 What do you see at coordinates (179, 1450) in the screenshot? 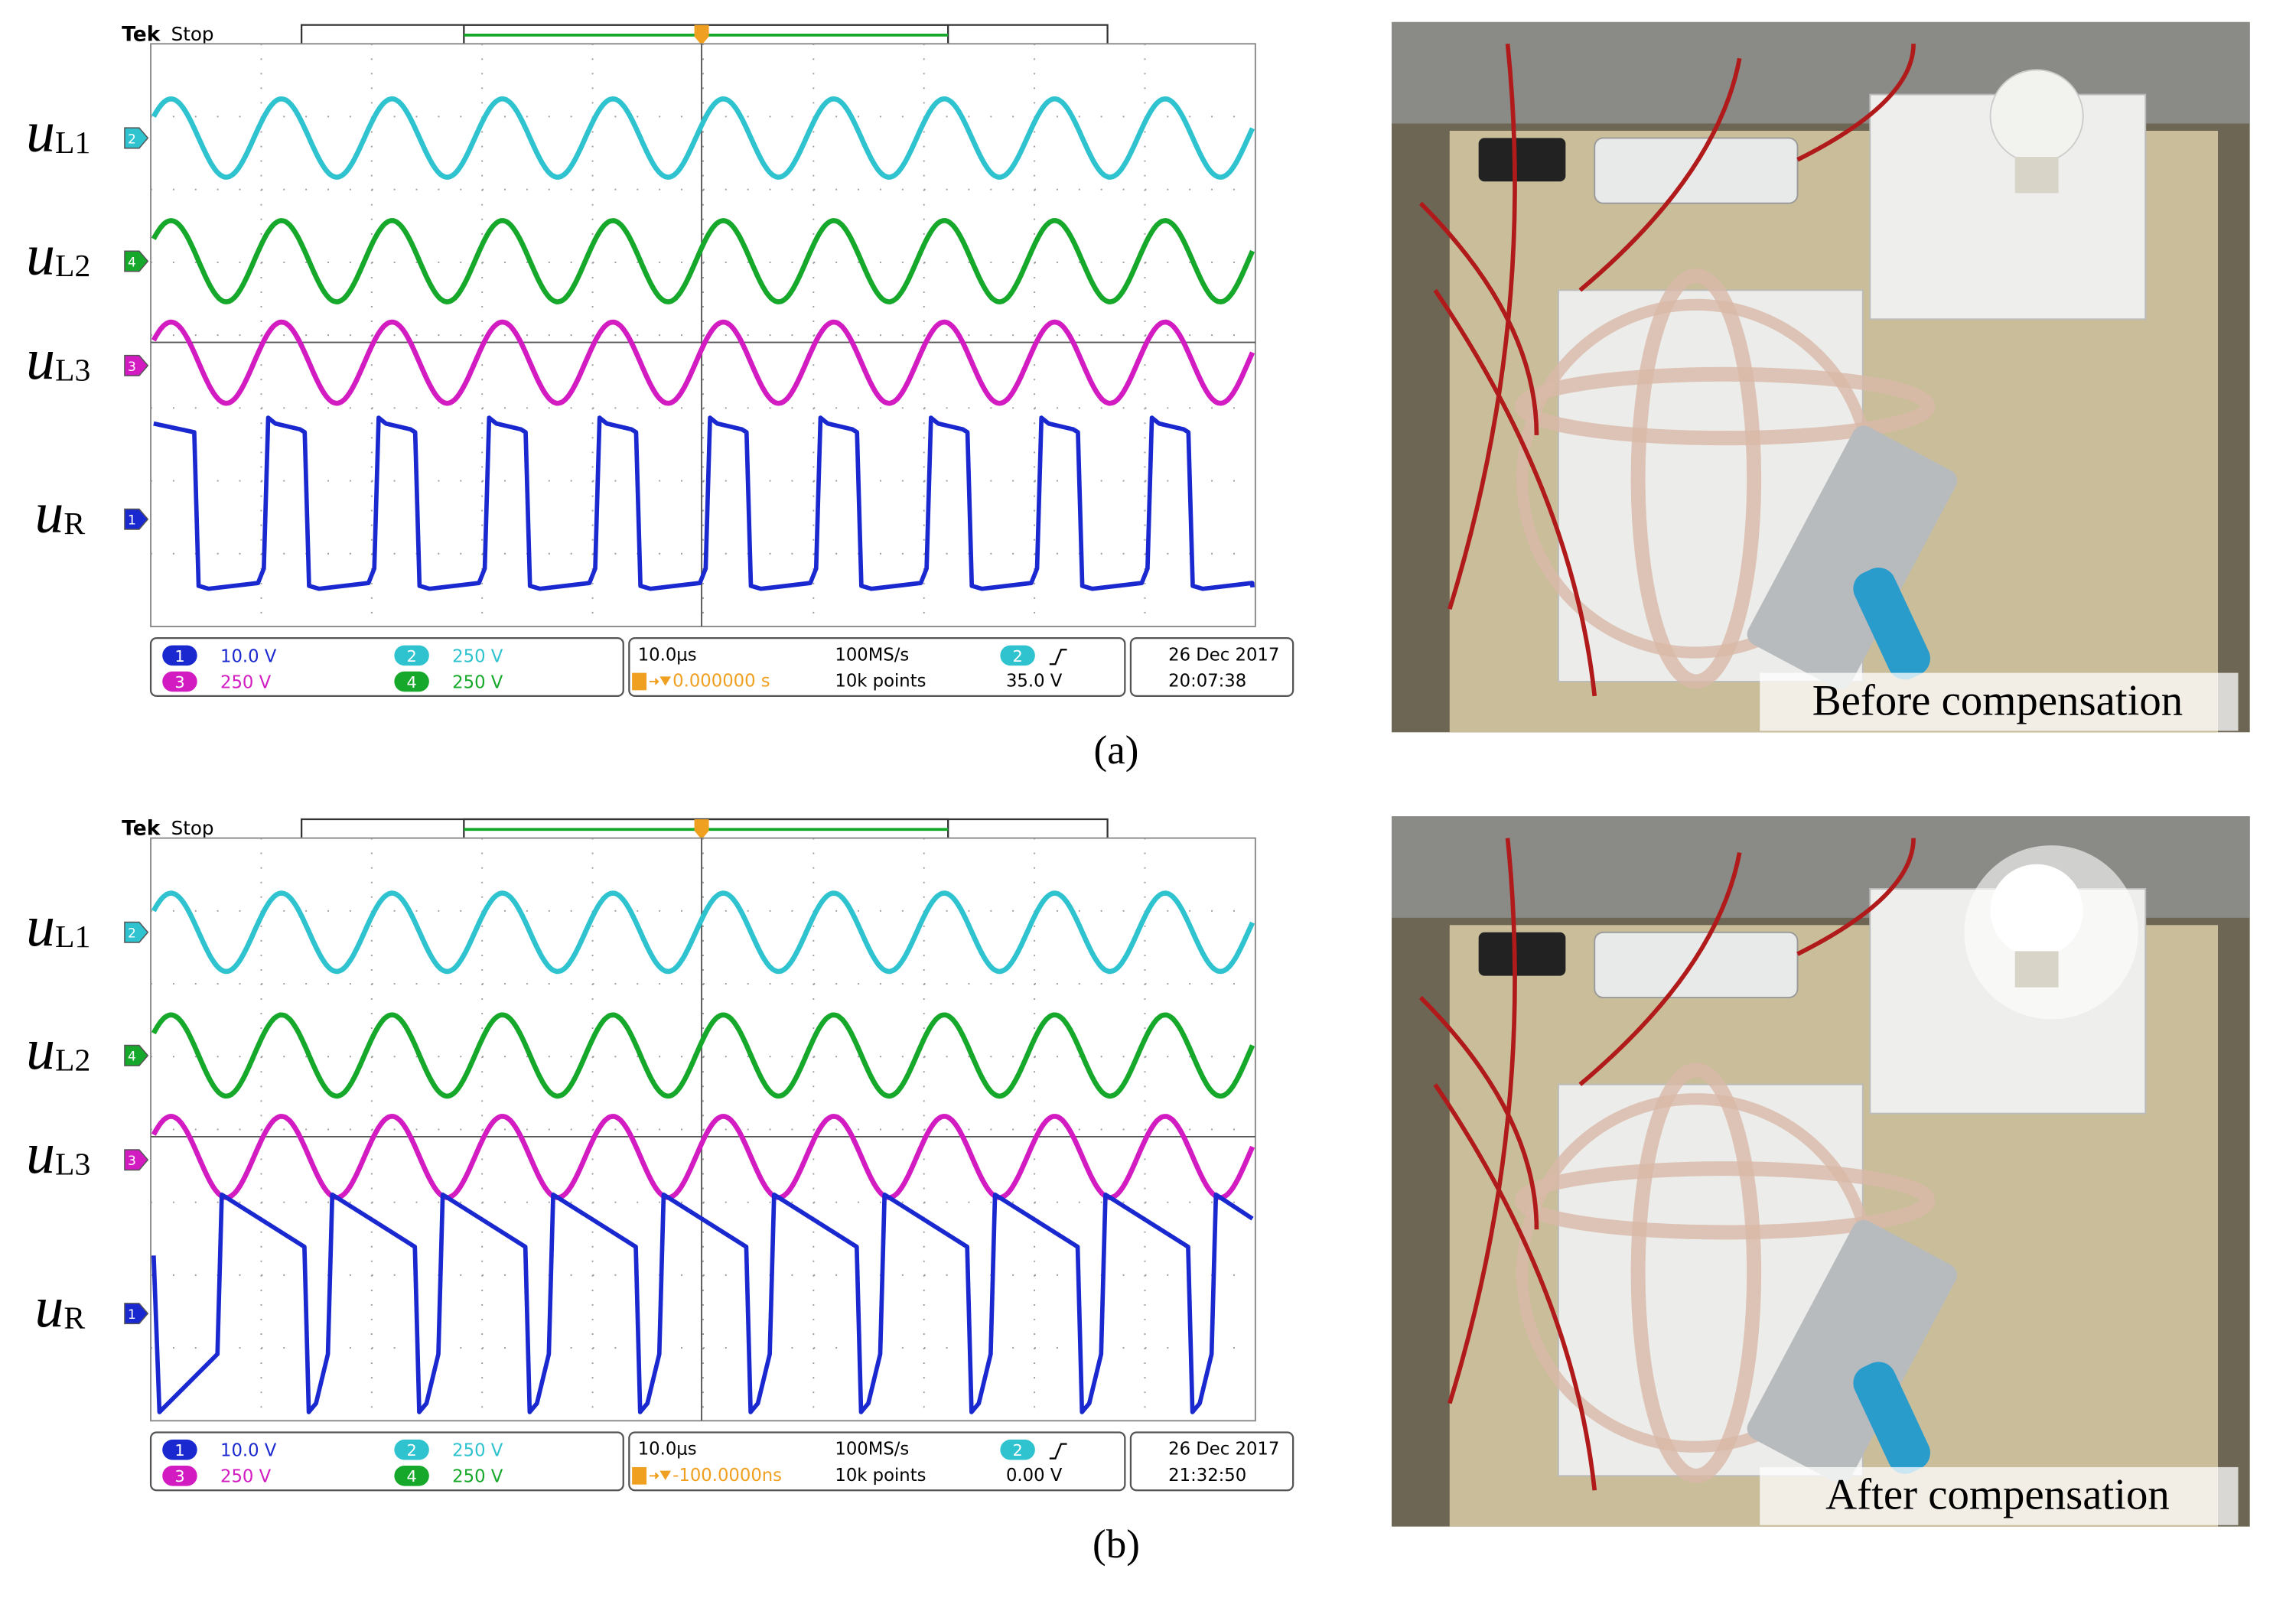
I see `channel-number: 1` at bounding box center [179, 1450].